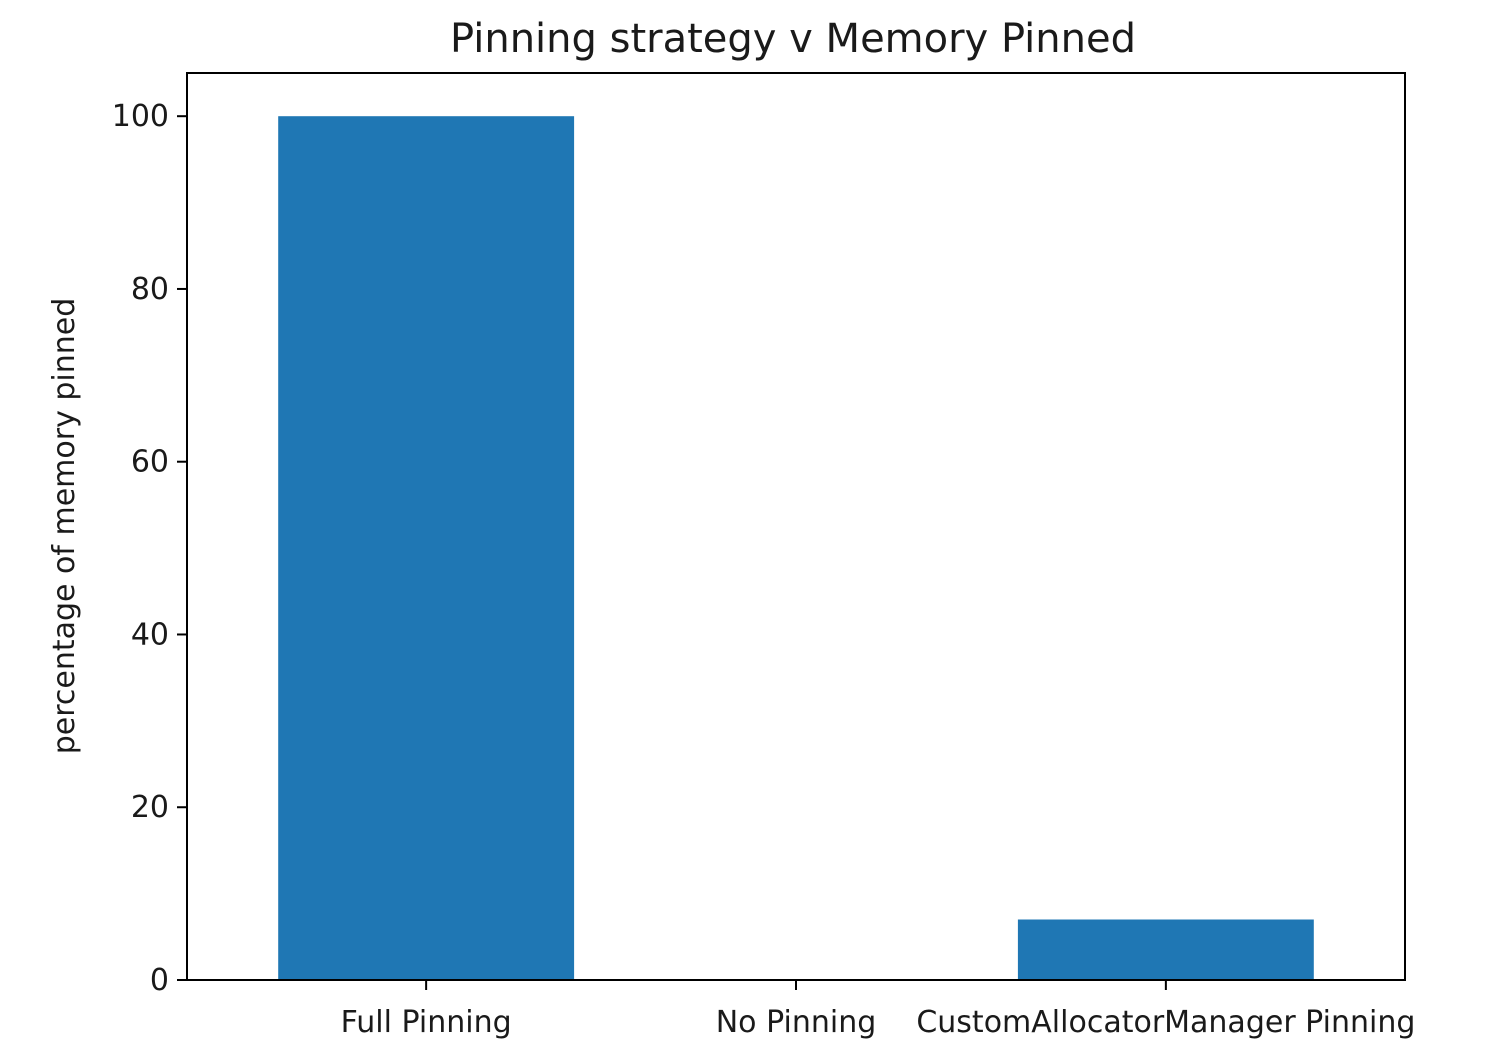 The height and width of the screenshot is (1046, 1486). I want to click on y-tick-label-5: 100, so click(140, 116).